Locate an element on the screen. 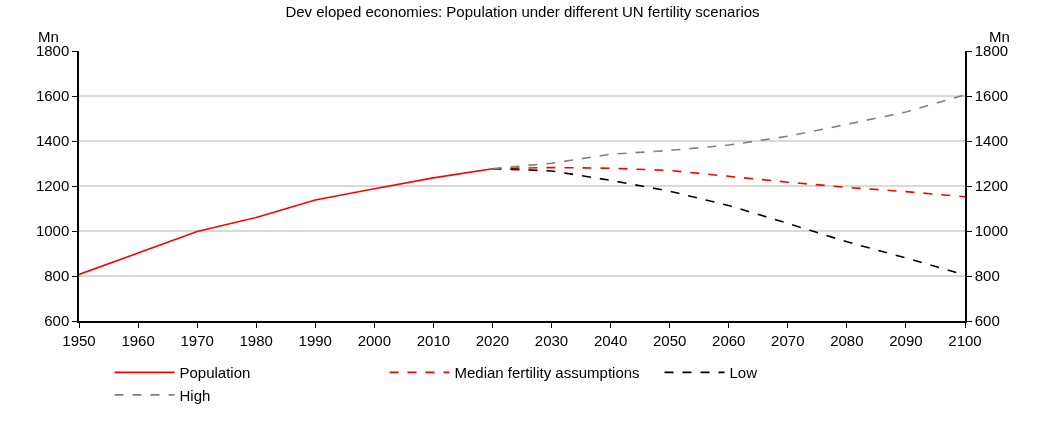 This screenshot has height=423, width=1045. legend-label: High is located at coordinates (195, 395).